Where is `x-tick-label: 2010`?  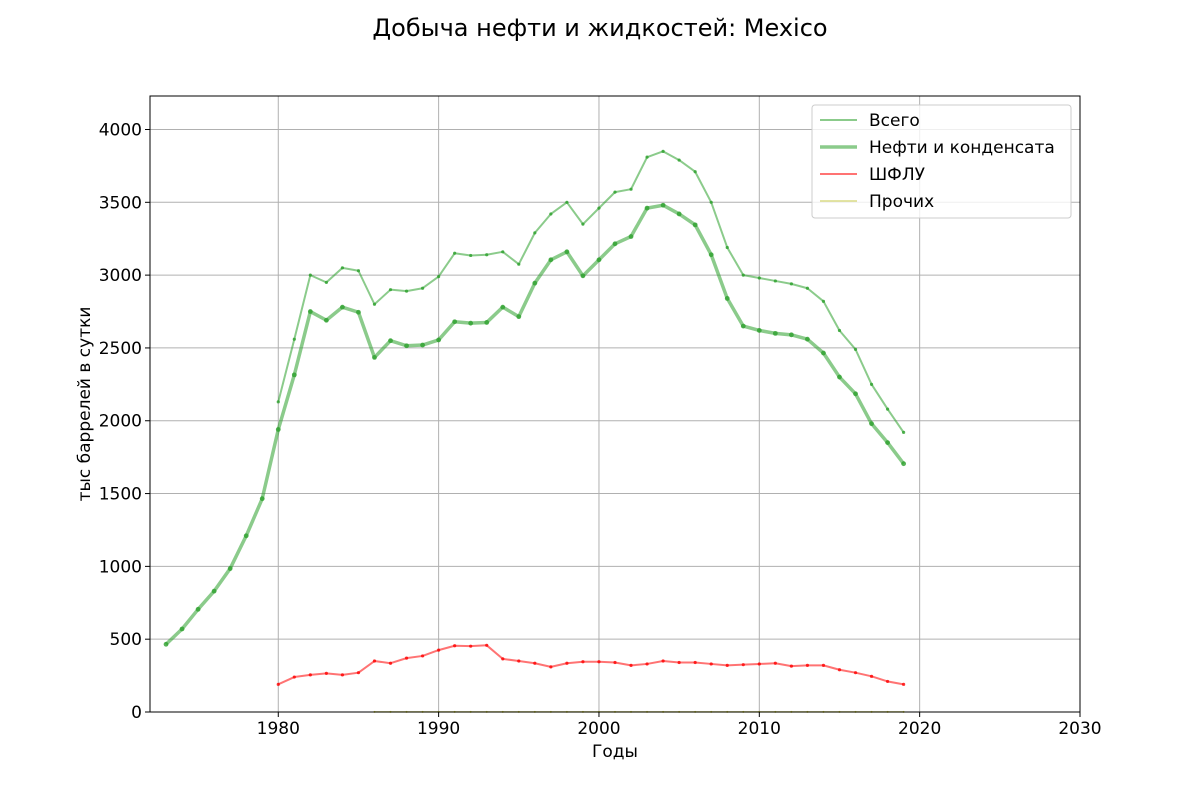 x-tick-label: 2010 is located at coordinates (759, 729).